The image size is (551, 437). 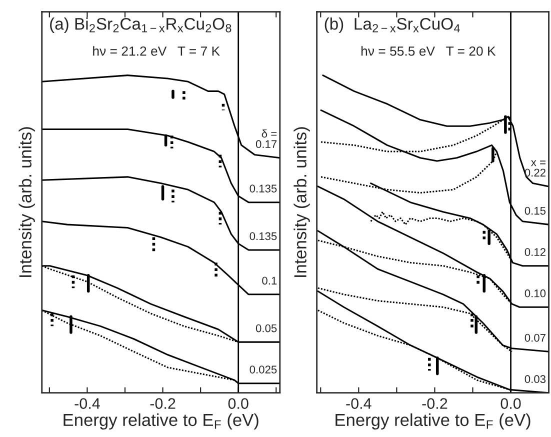 What do you see at coordinates (269, 280) in the screenshot?
I see `series-label: 0.1` at bounding box center [269, 280].